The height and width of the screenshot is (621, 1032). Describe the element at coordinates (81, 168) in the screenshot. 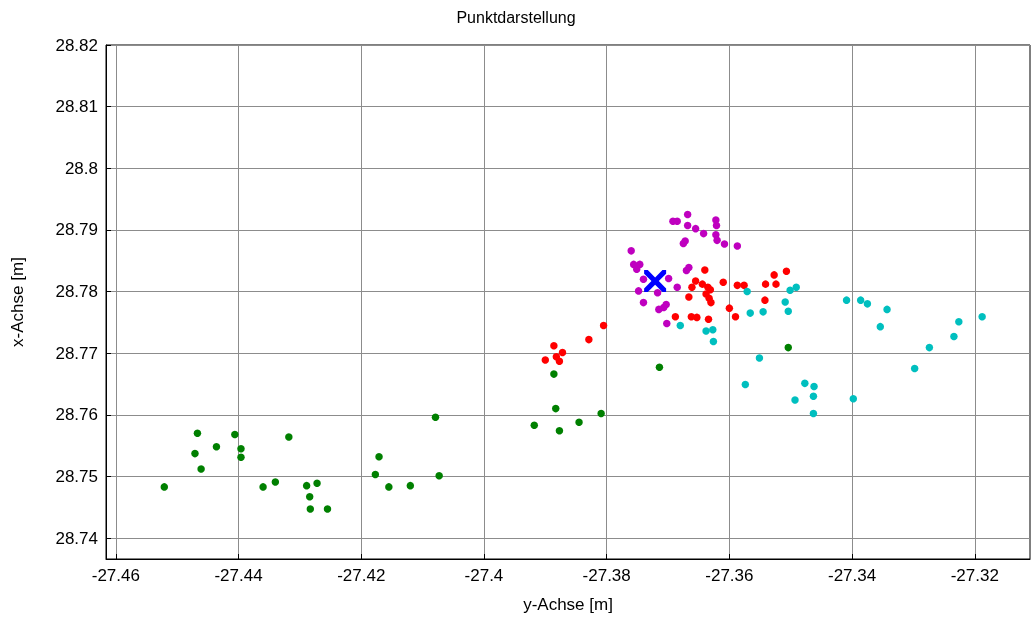

I see `y-tick-label: 28.8` at that location.